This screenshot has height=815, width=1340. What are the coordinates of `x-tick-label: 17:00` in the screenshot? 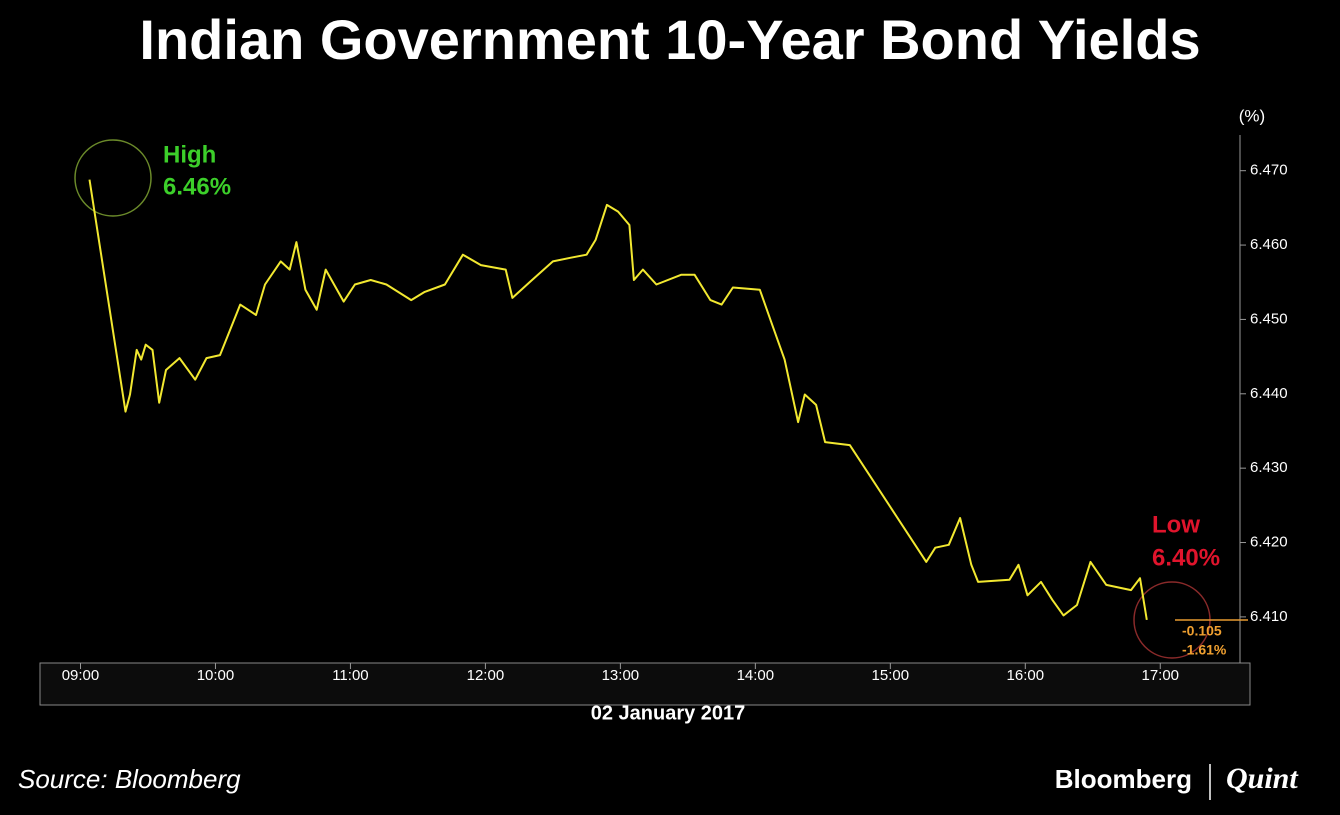 It's located at (1160, 675).